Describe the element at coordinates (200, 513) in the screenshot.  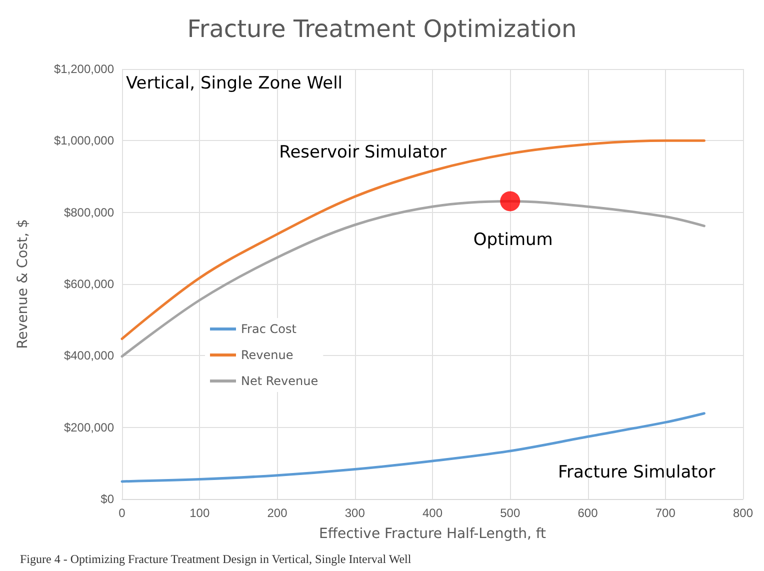
I see `x-tick-label: 100` at that location.